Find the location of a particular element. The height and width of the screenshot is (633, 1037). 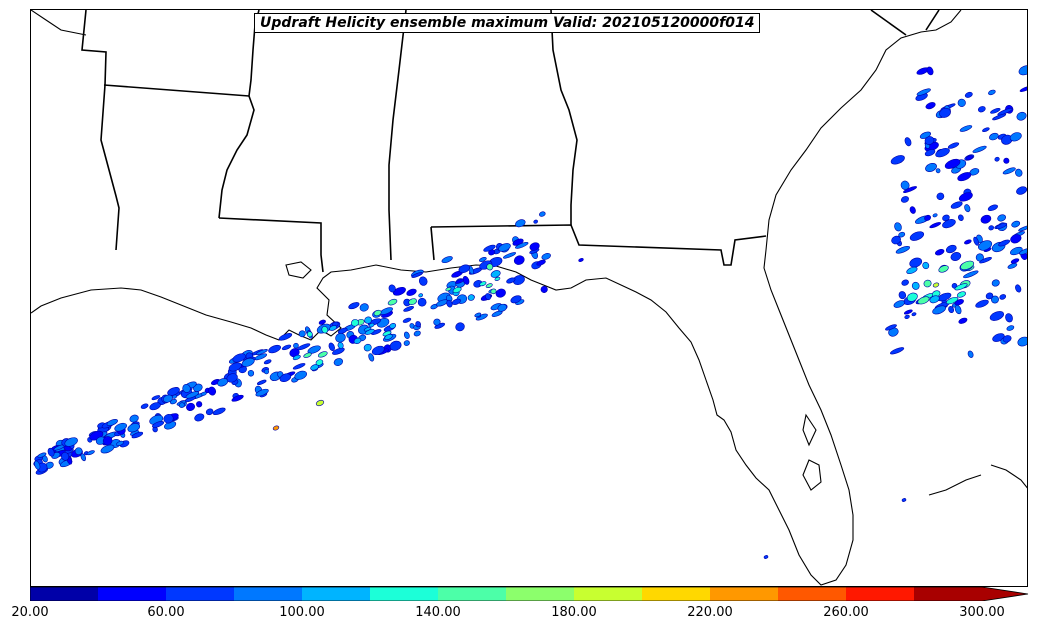

colorbar-tick-label: 60.00 is located at coordinates (166, 612).